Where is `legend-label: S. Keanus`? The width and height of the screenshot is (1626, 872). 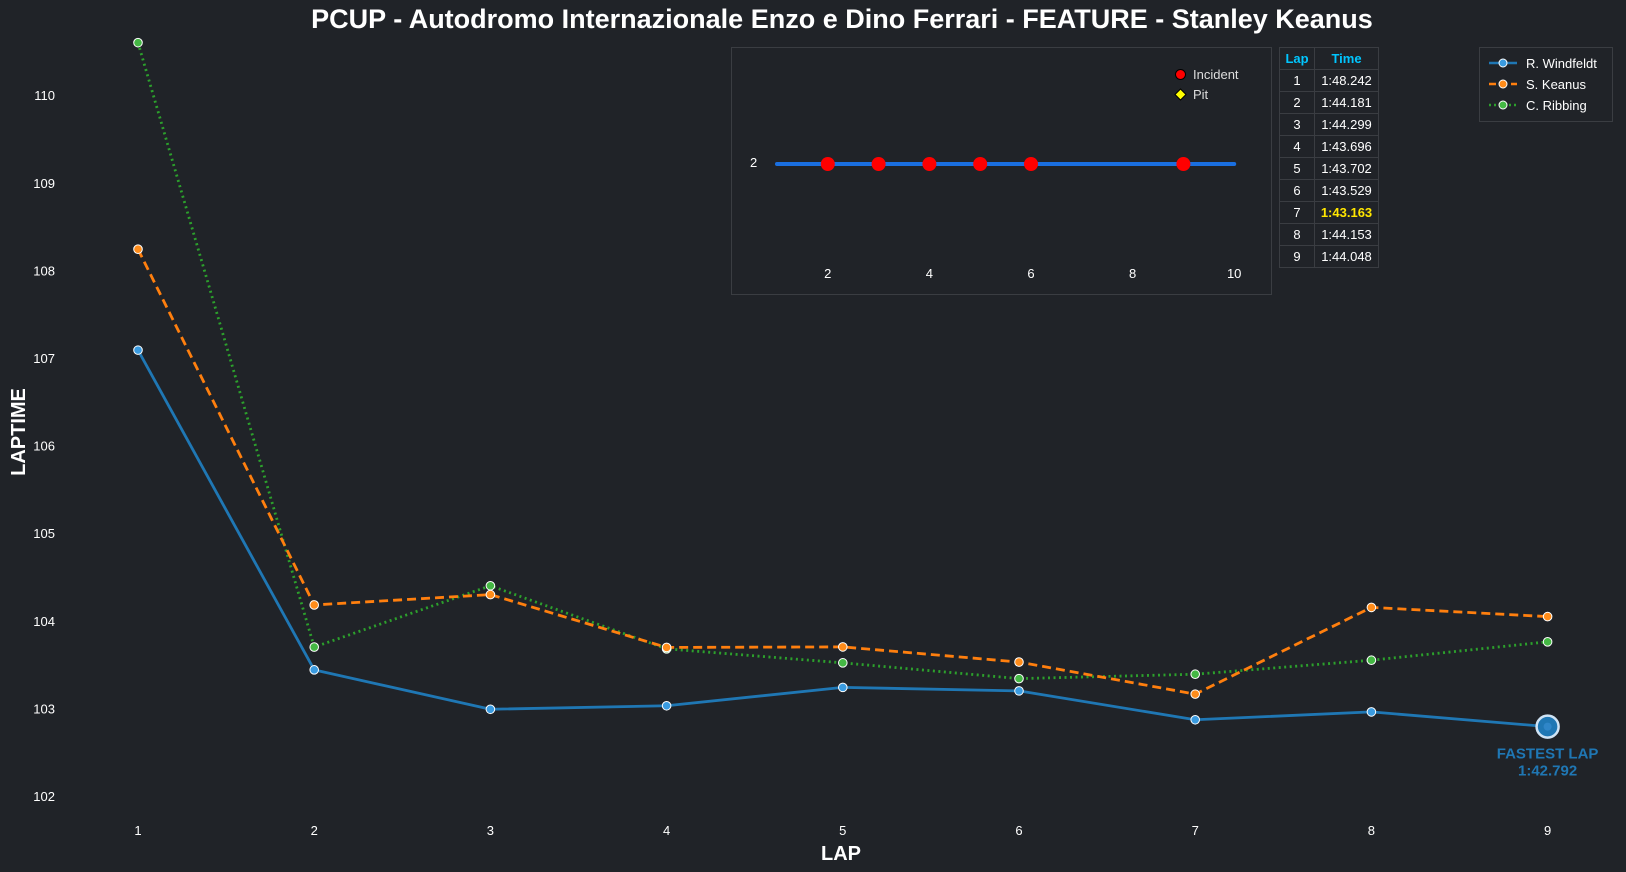 legend-label: S. Keanus is located at coordinates (1556, 84).